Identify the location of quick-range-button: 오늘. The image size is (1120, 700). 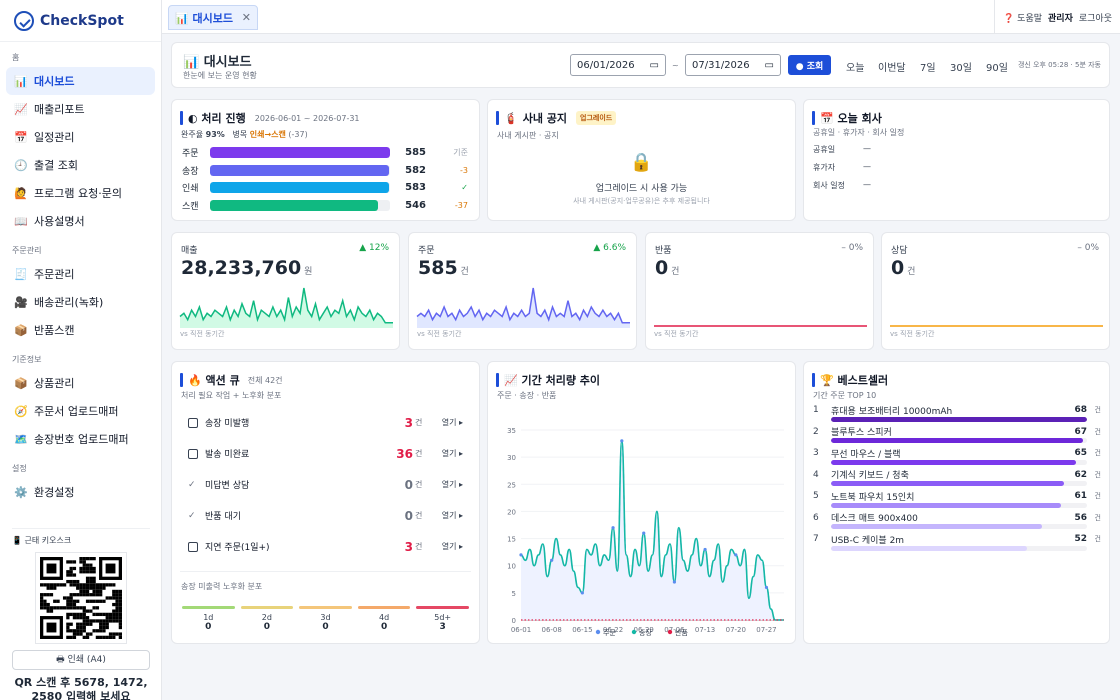
(855, 68).